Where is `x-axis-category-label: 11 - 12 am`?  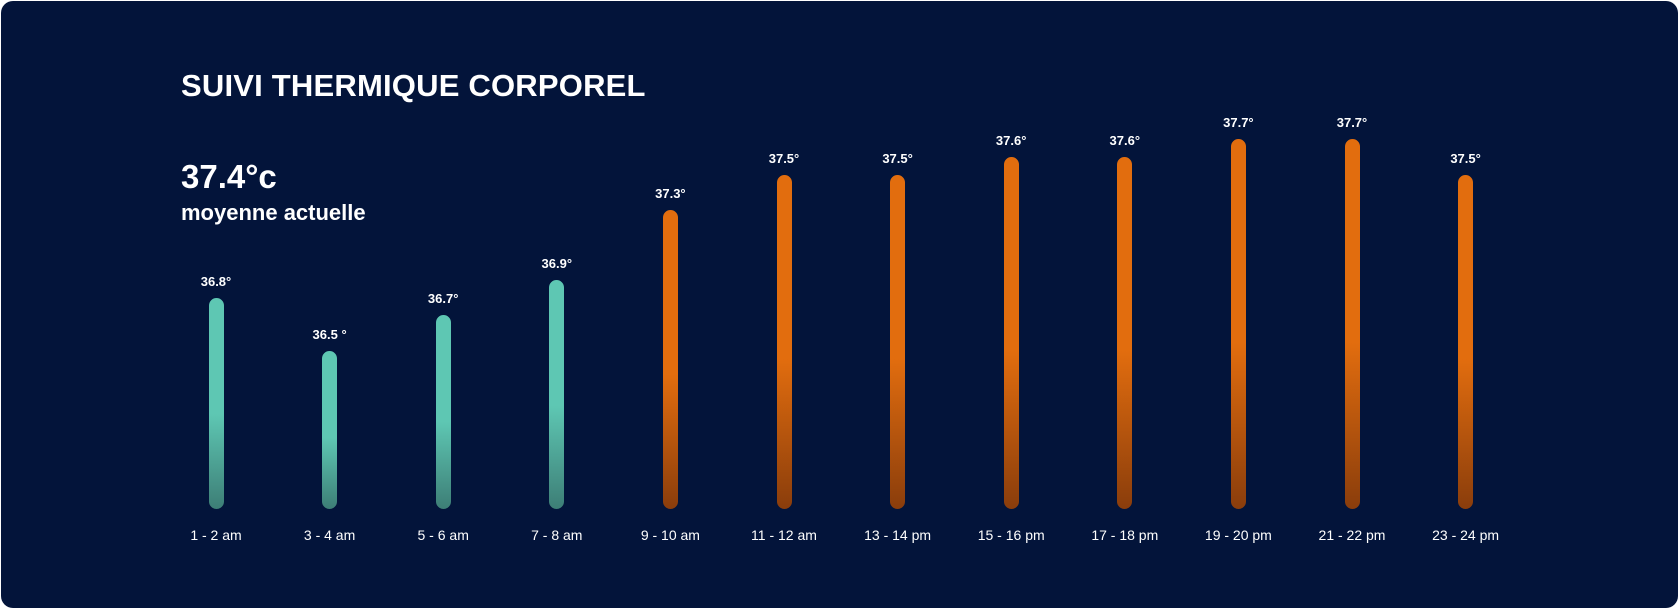
x-axis-category-label: 11 - 12 am is located at coordinates (784, 535).